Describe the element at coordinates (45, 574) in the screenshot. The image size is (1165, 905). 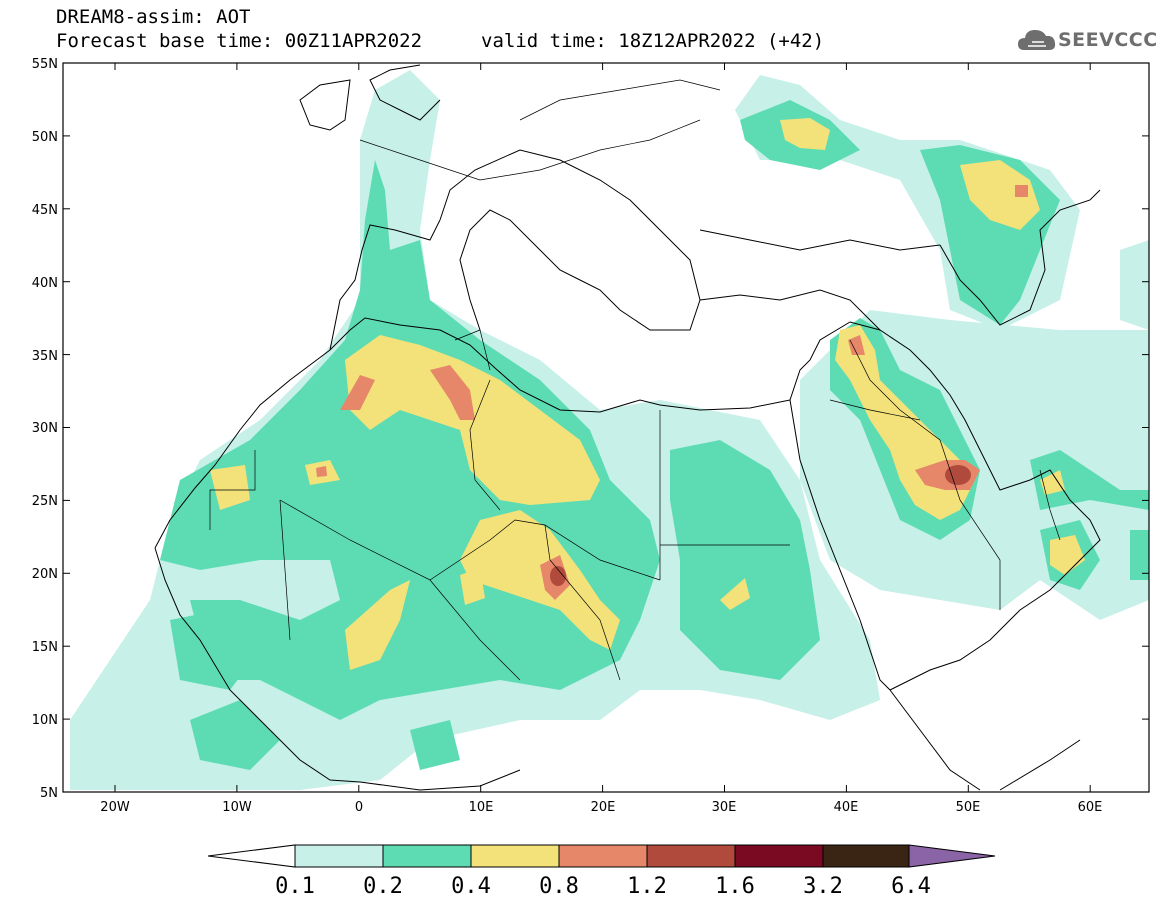
I see `lat-label-20n: 20N` at that location.